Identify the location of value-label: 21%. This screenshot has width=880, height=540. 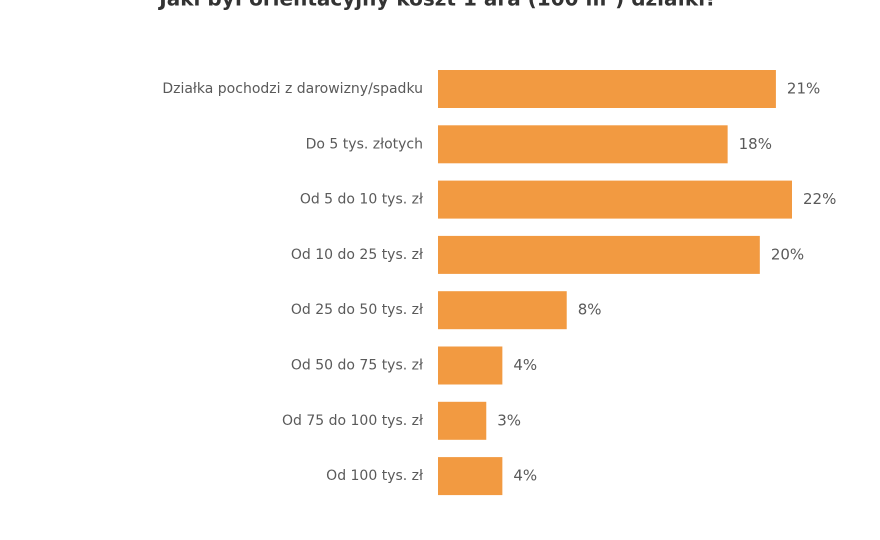
(803, 89).